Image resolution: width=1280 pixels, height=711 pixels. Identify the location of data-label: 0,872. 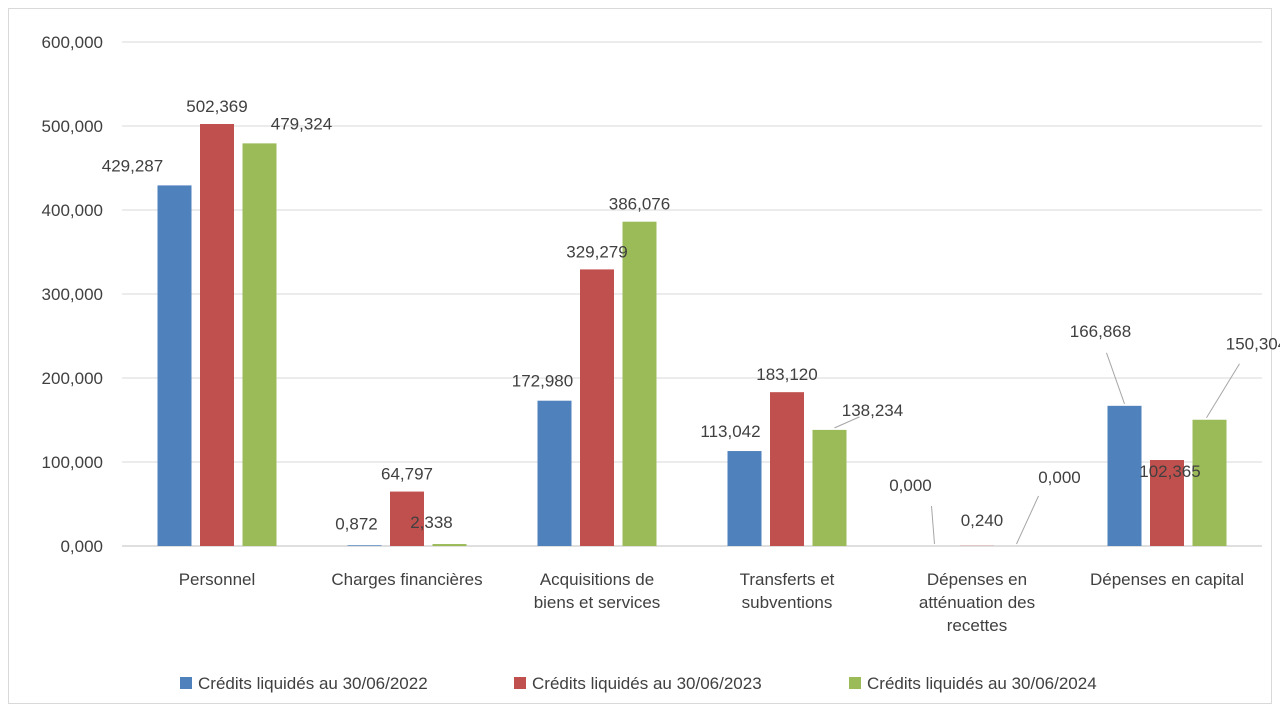
(356, 523).